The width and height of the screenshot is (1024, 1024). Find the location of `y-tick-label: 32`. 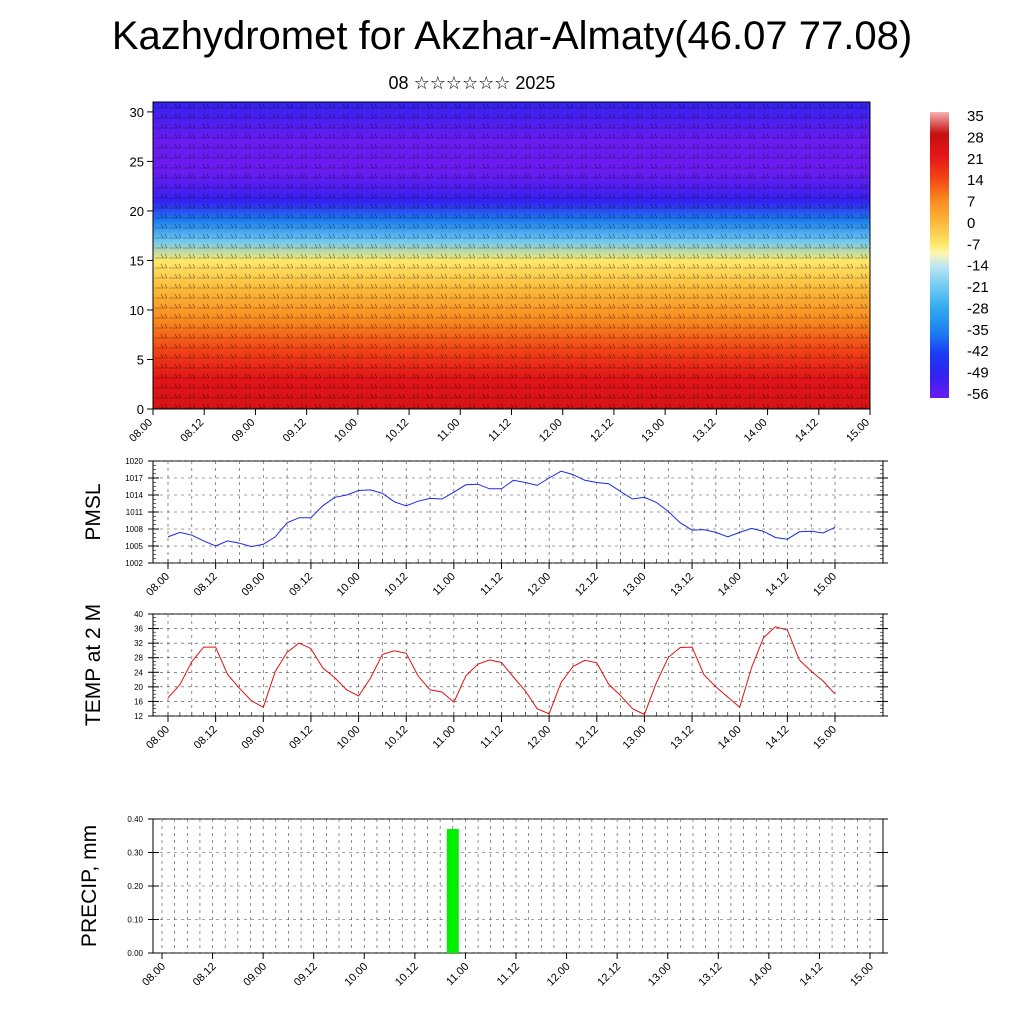

y-tick-label: 32 is located at coordinates (138, 643).